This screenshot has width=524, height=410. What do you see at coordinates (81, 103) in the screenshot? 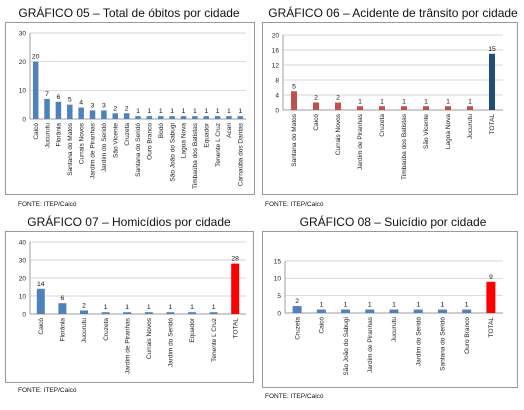
I see `data-label: 4` at bounding box center [81, 103].